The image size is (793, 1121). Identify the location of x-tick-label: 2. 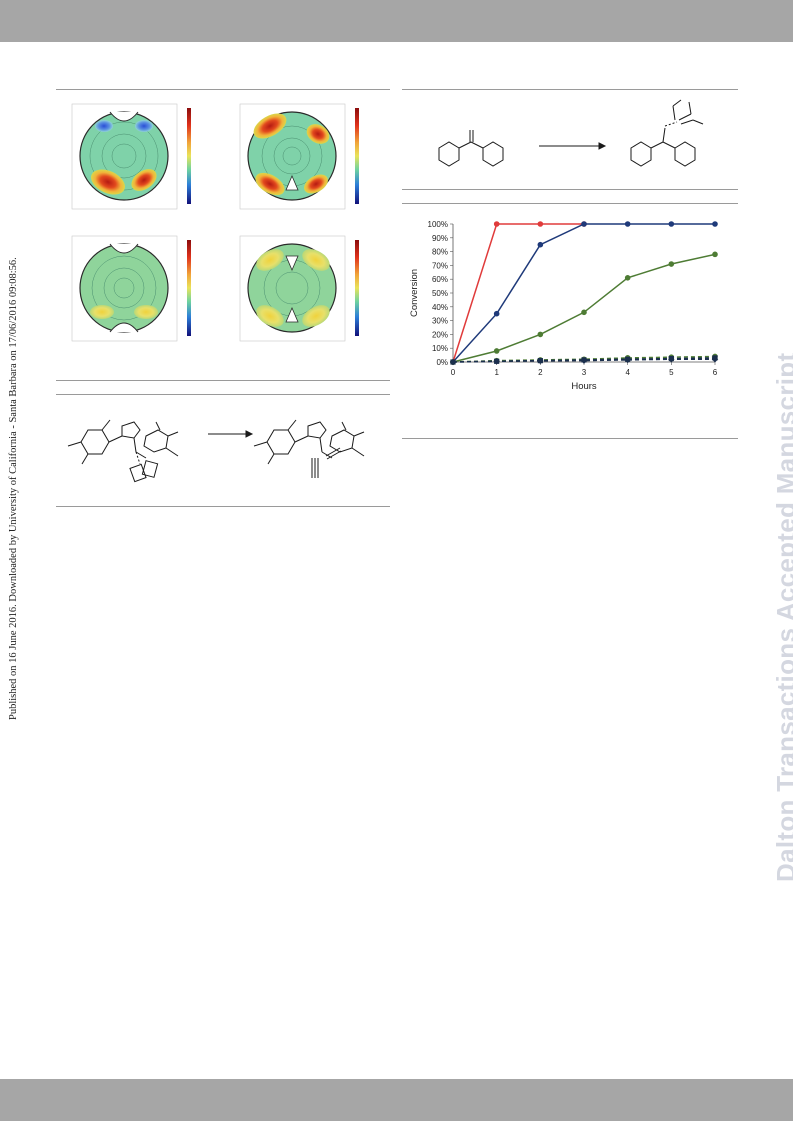
(540, 372).